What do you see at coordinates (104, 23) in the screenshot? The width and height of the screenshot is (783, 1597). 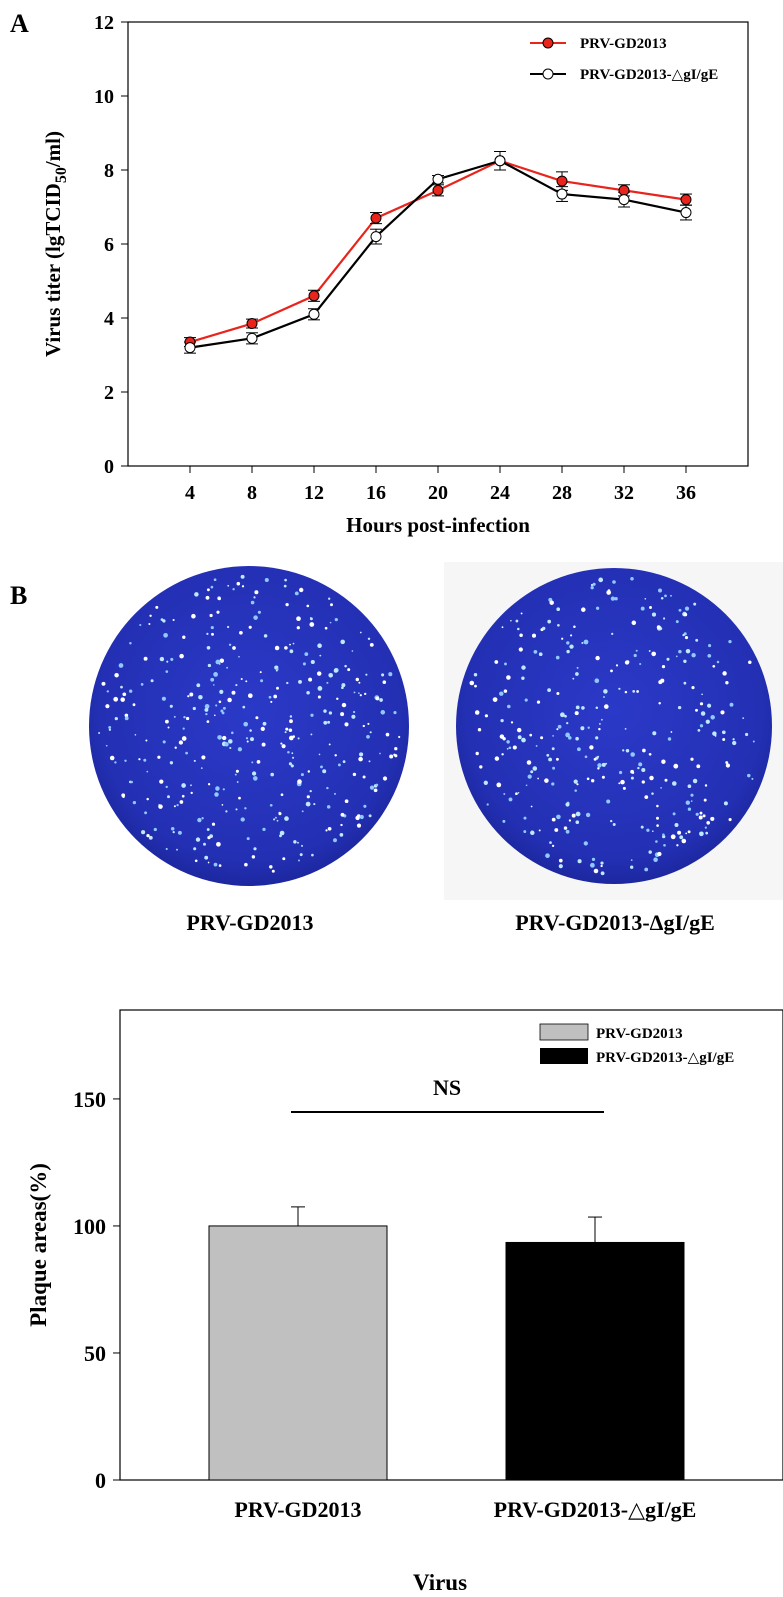 I see `y-tick-label: 12` at bounding box center [104, 23].